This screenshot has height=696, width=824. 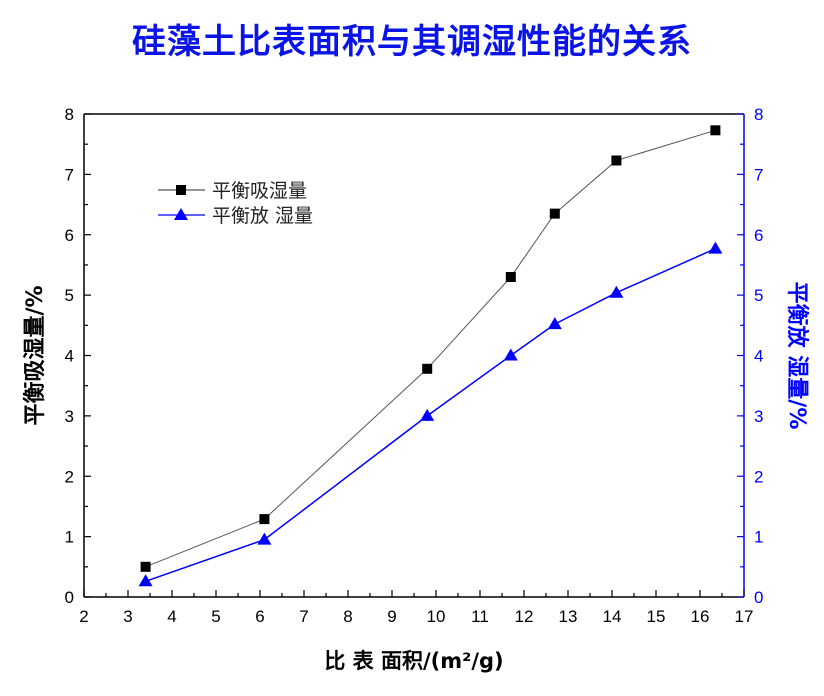 I want to click on x-tick-label: 10, so click(x=436, y=616).